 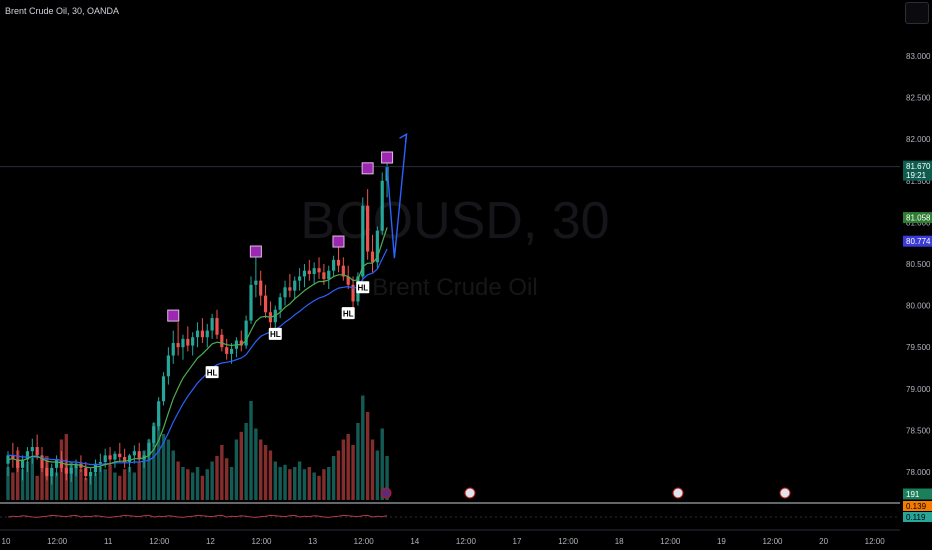 What do you see at coordinates (918, 306) in the screenshot?
I see `price-tick-label: 80.000` at bounding box center [918, 306].